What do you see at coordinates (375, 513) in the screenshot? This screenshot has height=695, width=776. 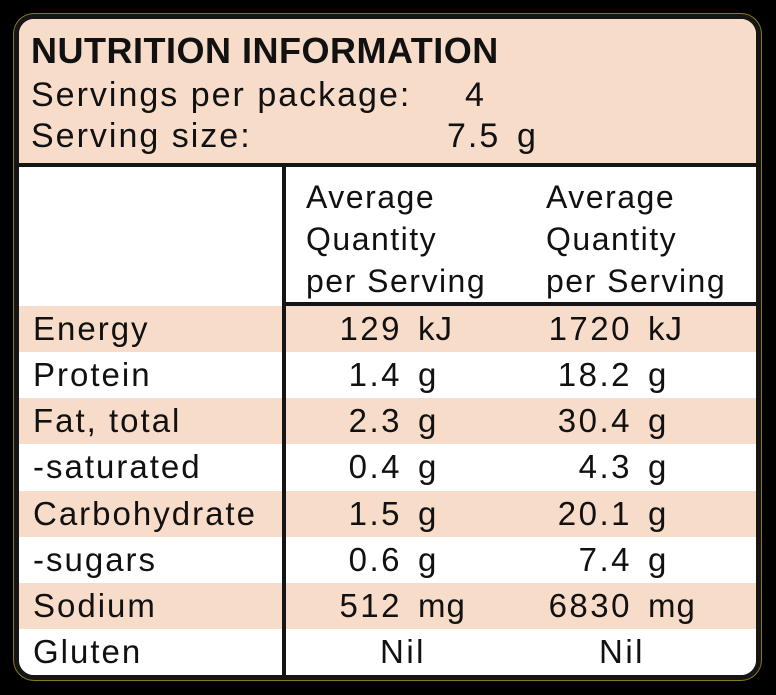 I see `value-number: 1.5` at bounding box center [375, 513].